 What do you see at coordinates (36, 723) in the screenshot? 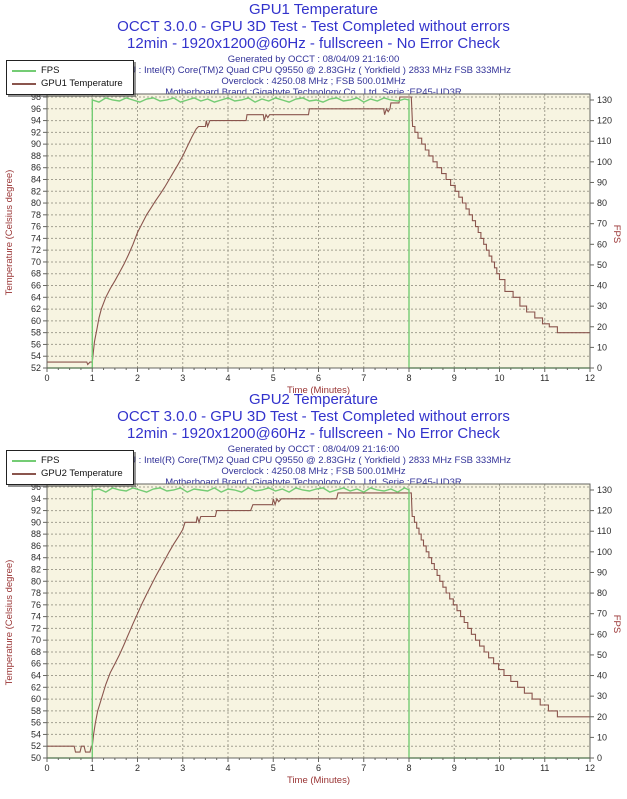
I see `svg-text: 56` at bounding box center [36, 723].